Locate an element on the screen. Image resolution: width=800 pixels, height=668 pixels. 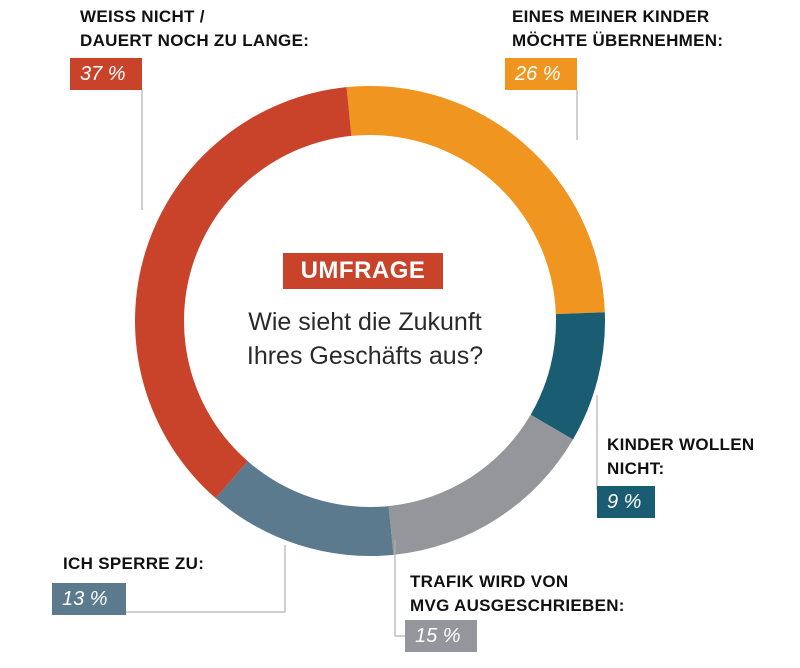
leader-ich-sperre-zu is located at coordinates (206, 579).